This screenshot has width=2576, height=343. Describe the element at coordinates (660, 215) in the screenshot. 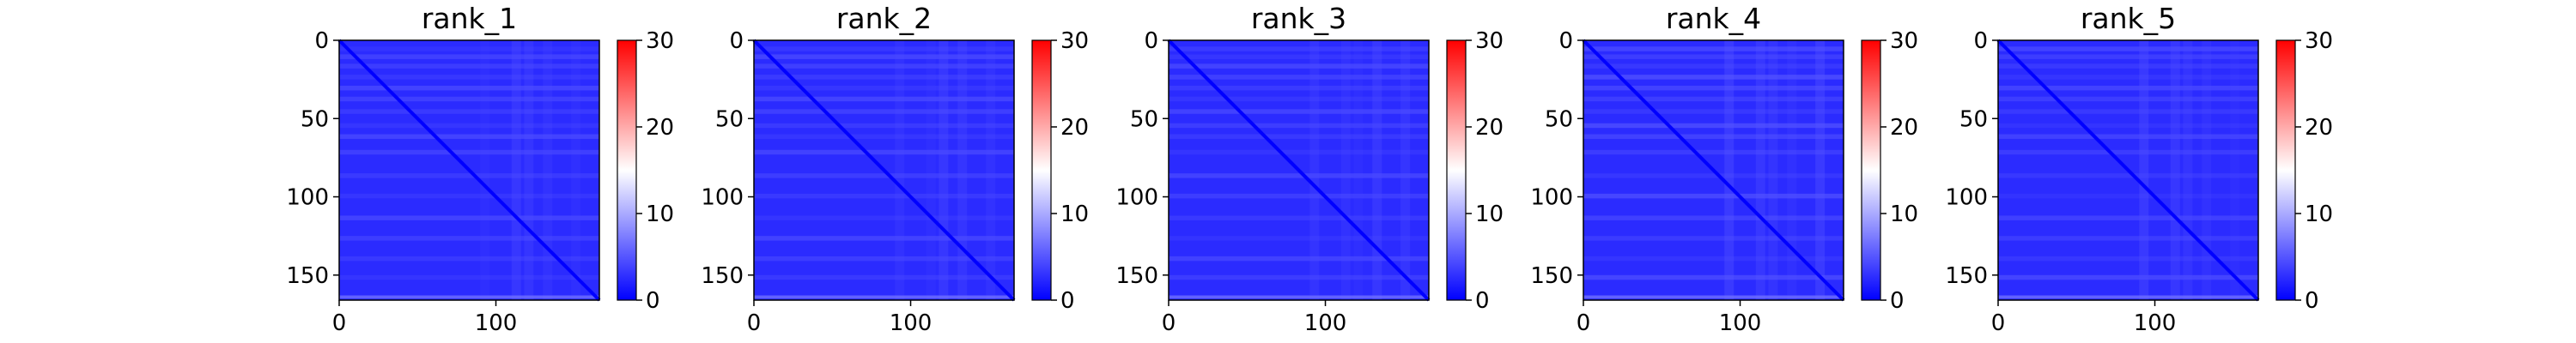

I see `colorbar-tick-label: 10` at that location.